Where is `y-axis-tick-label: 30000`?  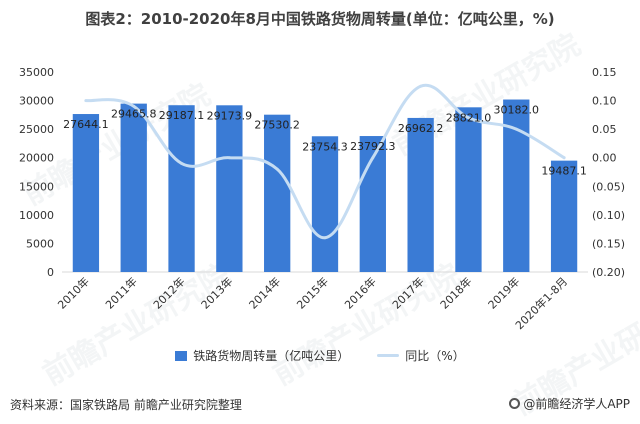 y-axis-tick-label: 30000 is located at coordinates (36, 101).